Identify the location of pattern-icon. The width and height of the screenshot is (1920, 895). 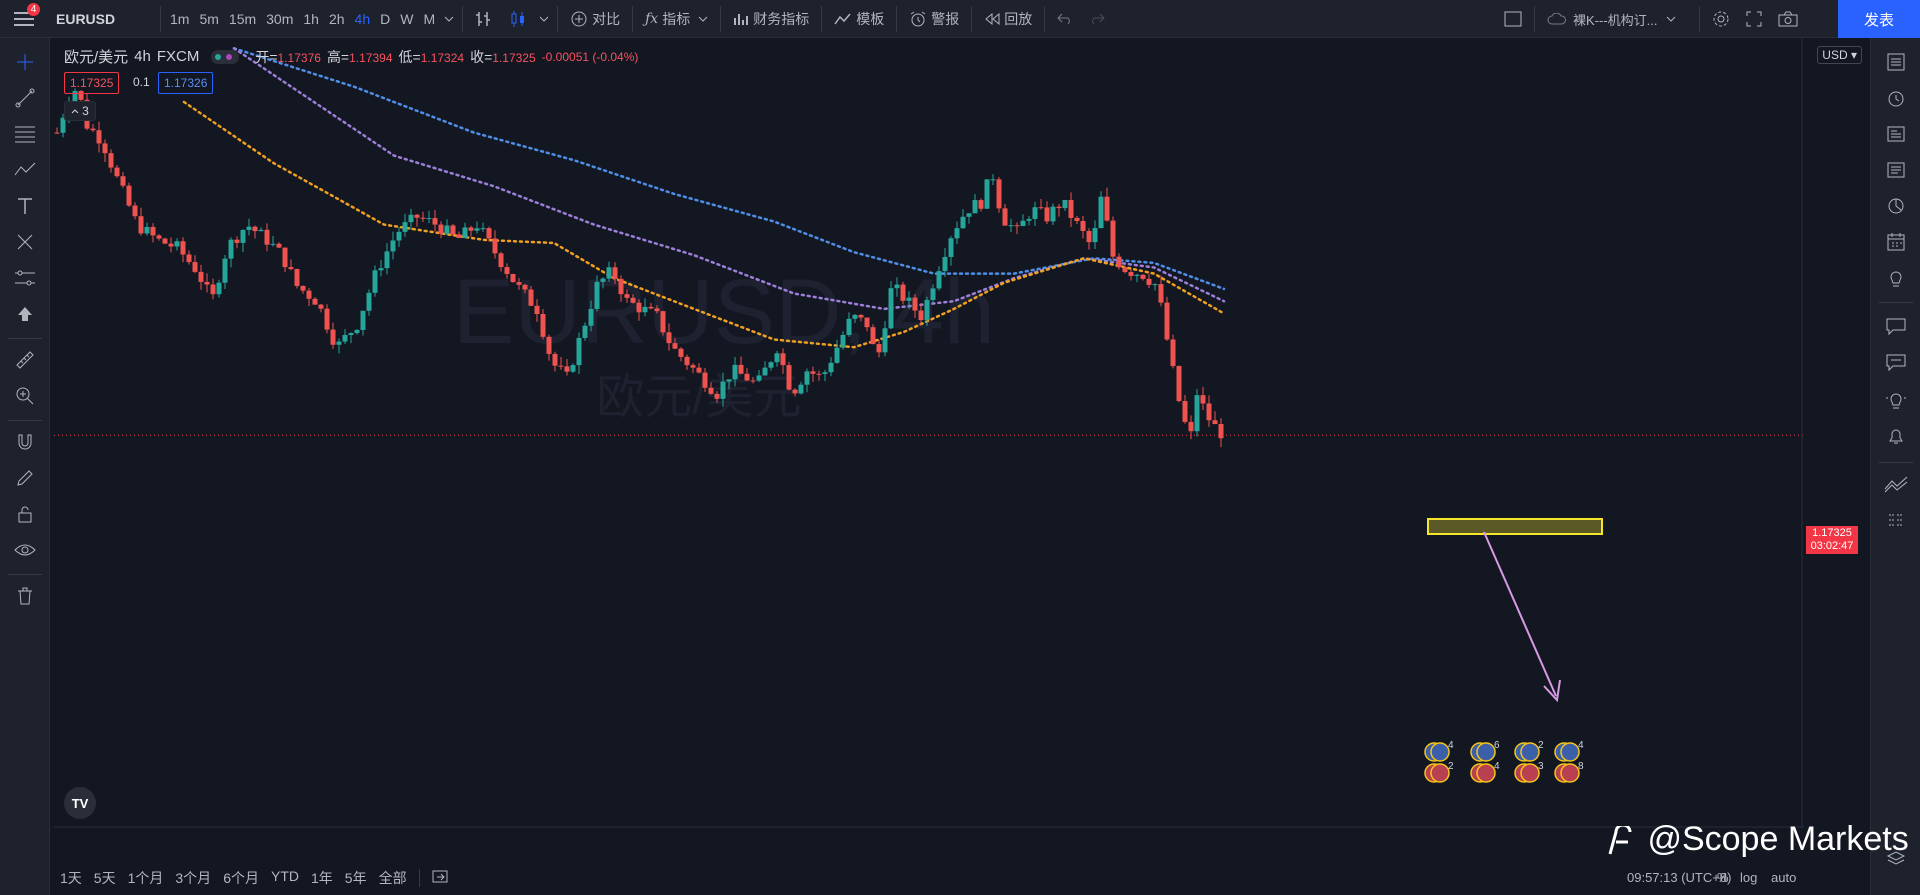
(25, 170).